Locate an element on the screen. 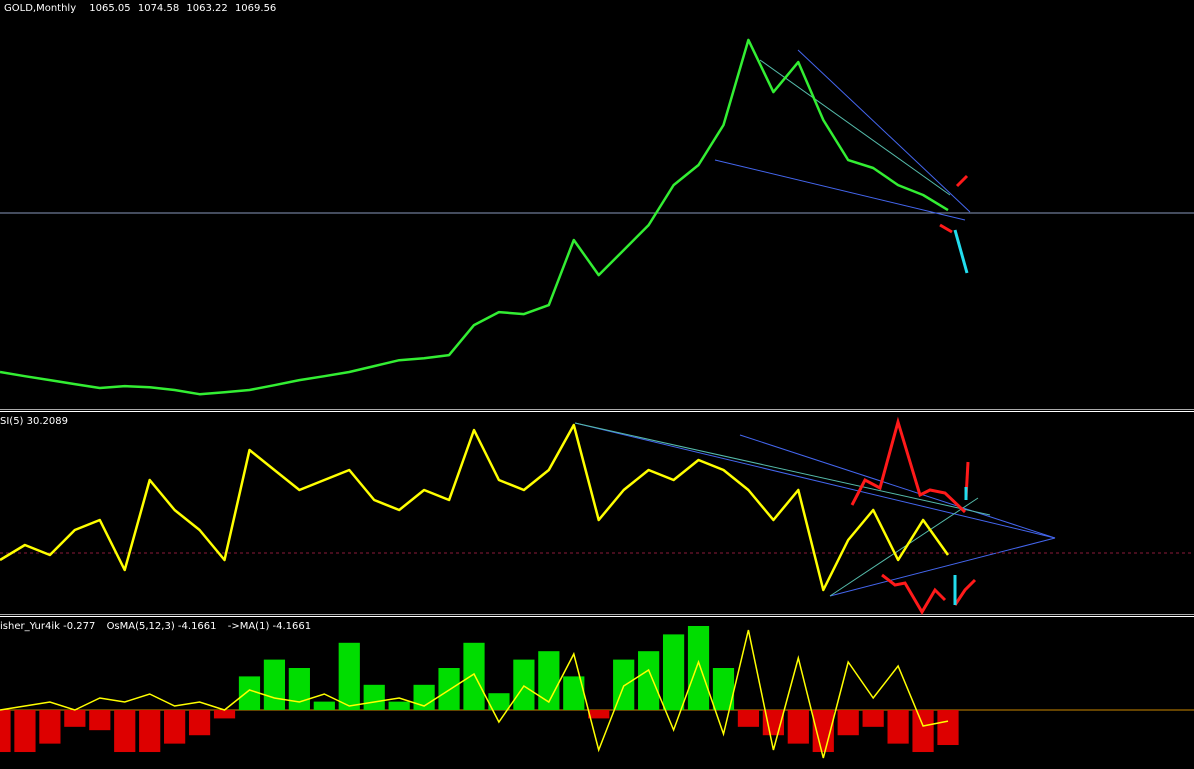 The width and height of the screenshot is (1194, 769). indicator-value: 30.2089 is located at coordinates (47, 421).